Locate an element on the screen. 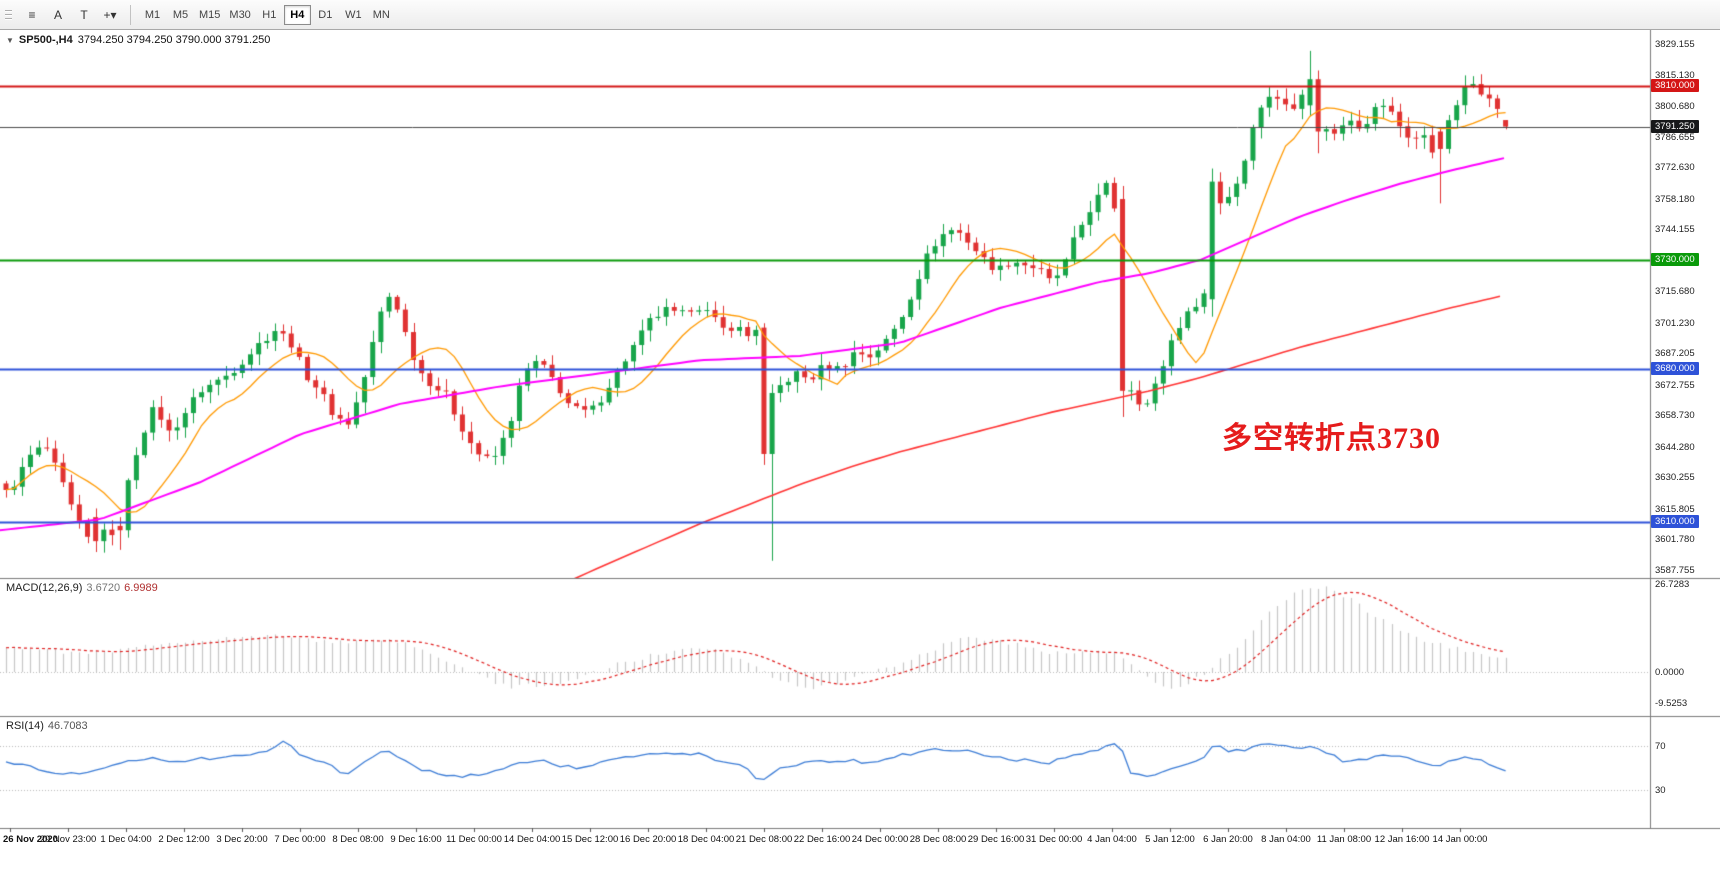  top-toolbar: ≡ A T +▾ M1 M5 M15 M30 H1 H4 D1 W1 MN is located at coordinates (860, 15).